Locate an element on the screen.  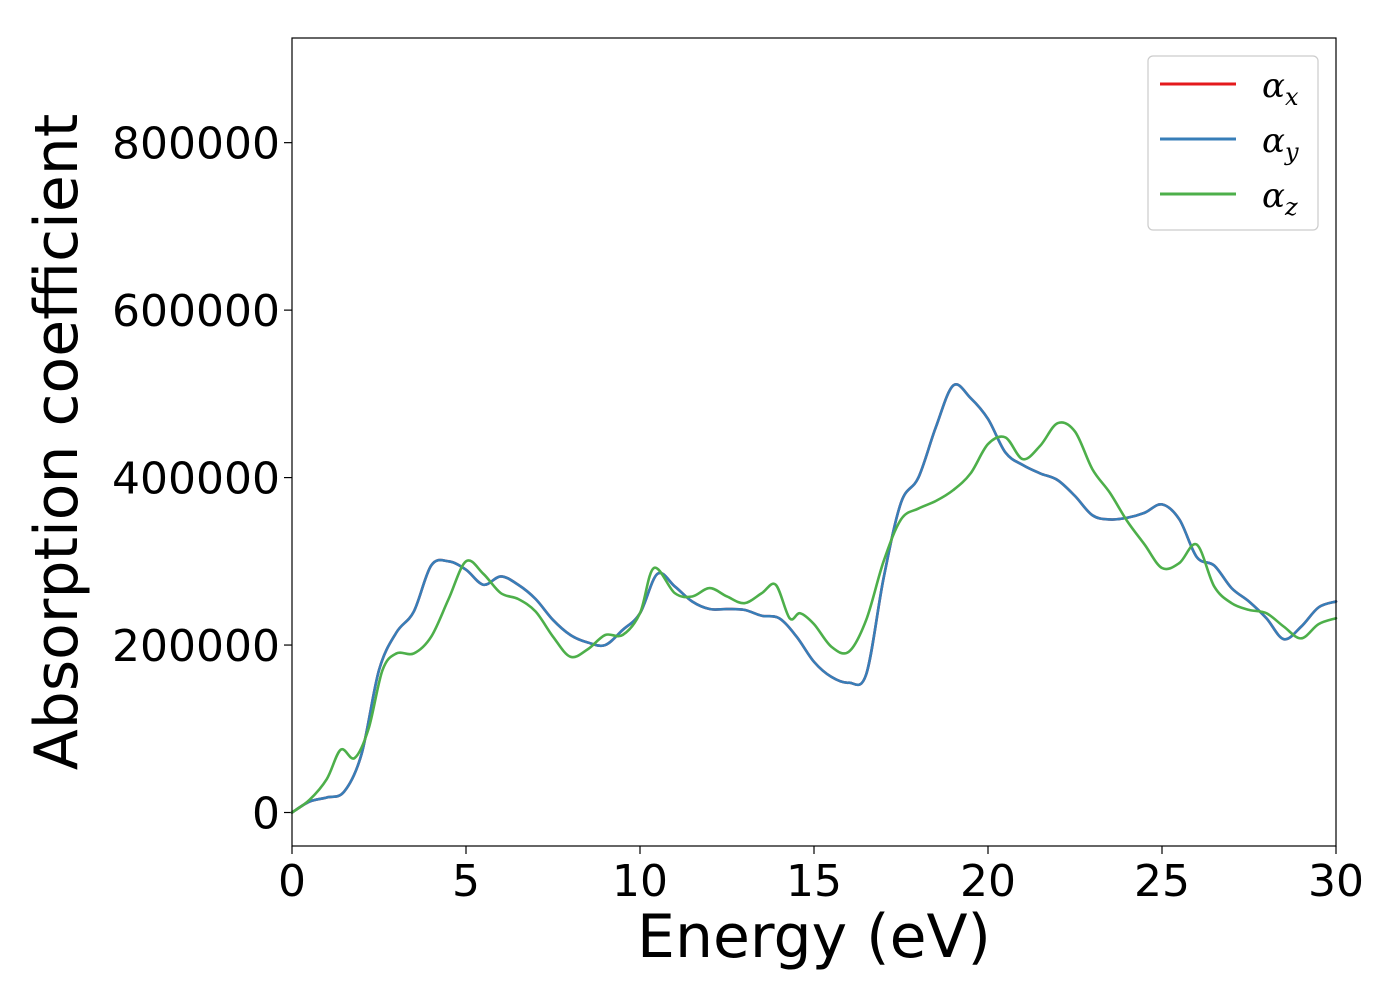
x-tick-label-1: 5 is located at coordinates (466, 881).